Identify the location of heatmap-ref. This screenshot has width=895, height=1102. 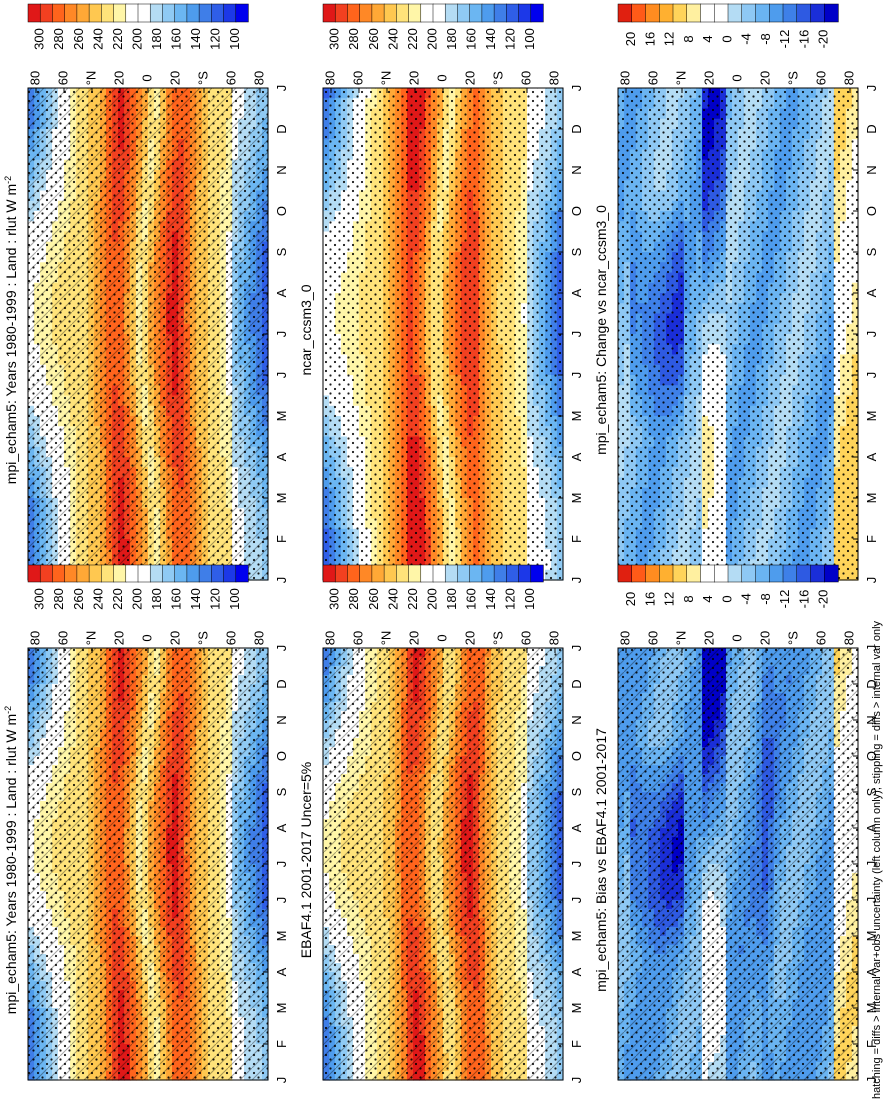
(443, 334).